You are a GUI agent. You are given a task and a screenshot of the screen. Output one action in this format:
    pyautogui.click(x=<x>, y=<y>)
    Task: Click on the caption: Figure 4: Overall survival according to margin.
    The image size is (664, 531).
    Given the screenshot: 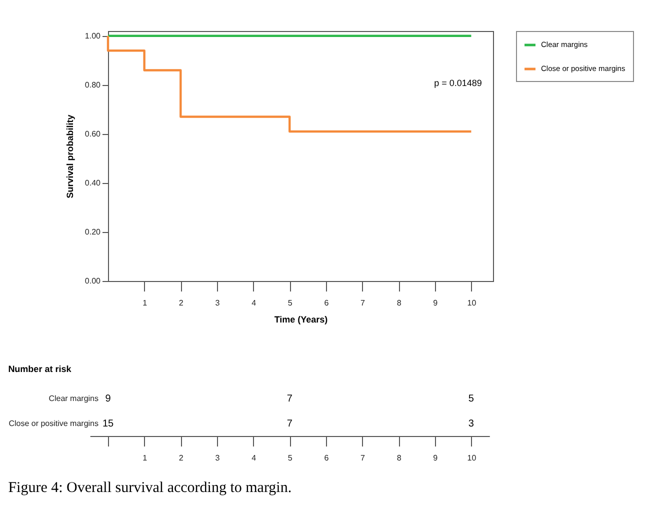 What is the action you would take?
    pyautogui.click(x=150, y=488)
    